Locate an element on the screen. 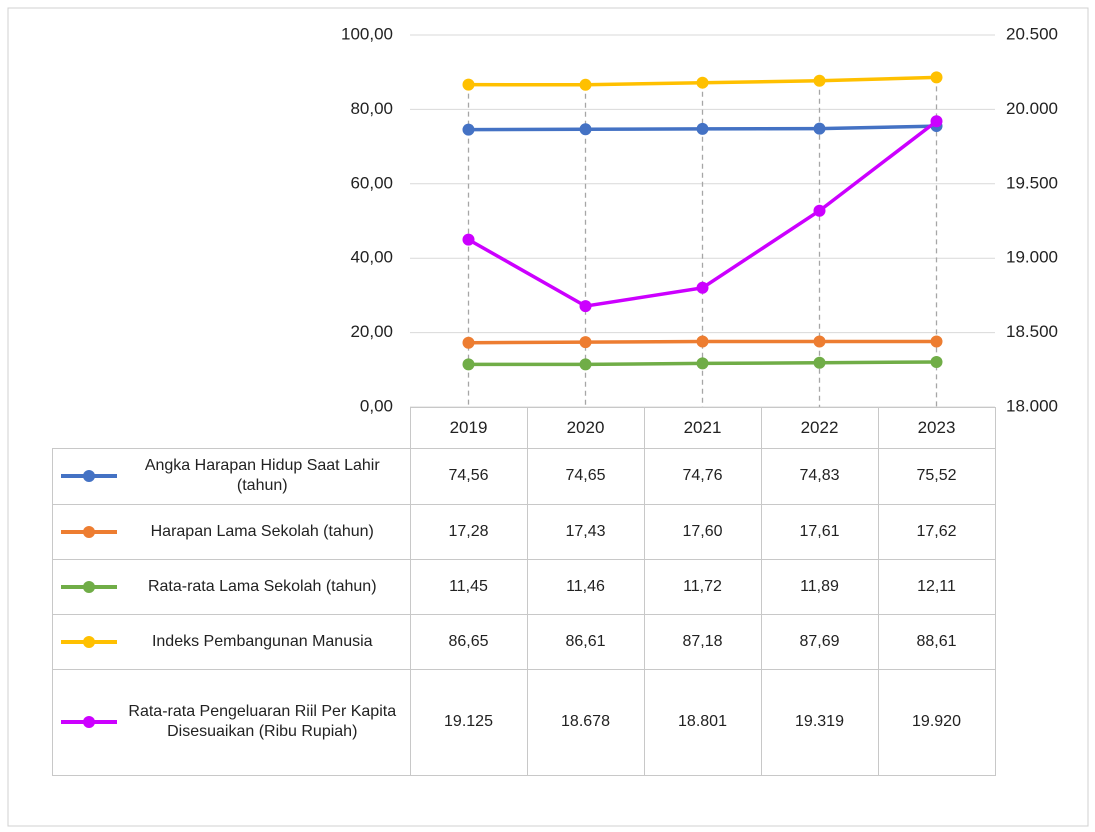 This screenshot has height=832, width=1095. legend-item: Harapan Lama Sekolah (tahun) is located at coordinates (231, 532).